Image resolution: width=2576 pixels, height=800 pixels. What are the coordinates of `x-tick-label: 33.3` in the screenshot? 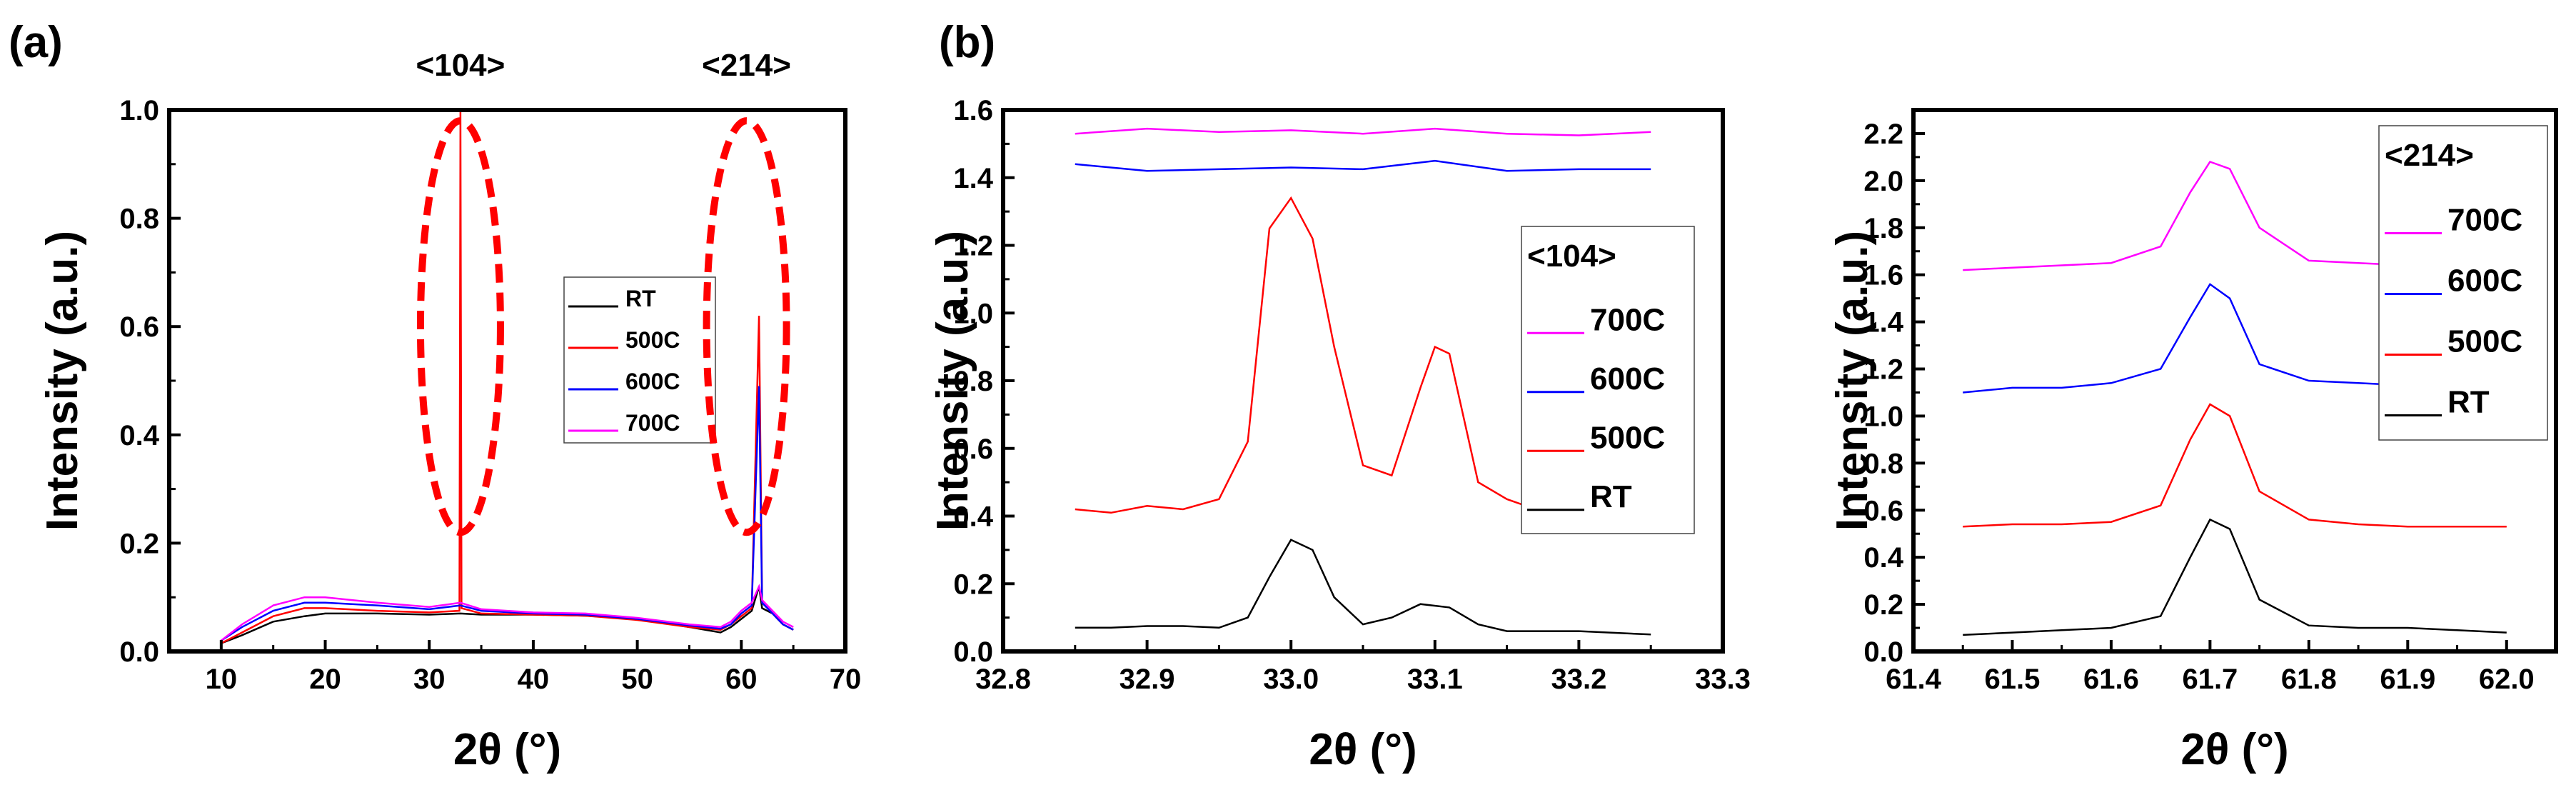 It's located at (1723, 679).